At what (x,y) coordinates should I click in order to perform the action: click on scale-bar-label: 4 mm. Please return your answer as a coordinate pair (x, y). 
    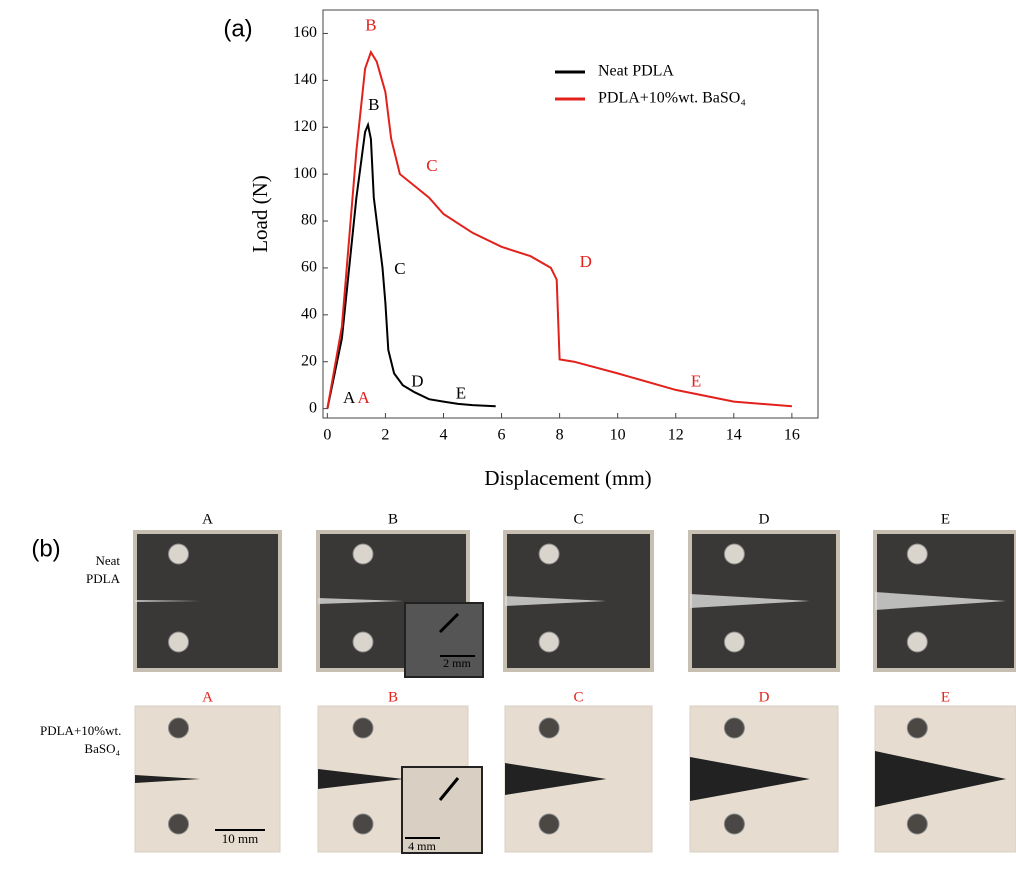
    Looking at the image, I should click on (422, 846).